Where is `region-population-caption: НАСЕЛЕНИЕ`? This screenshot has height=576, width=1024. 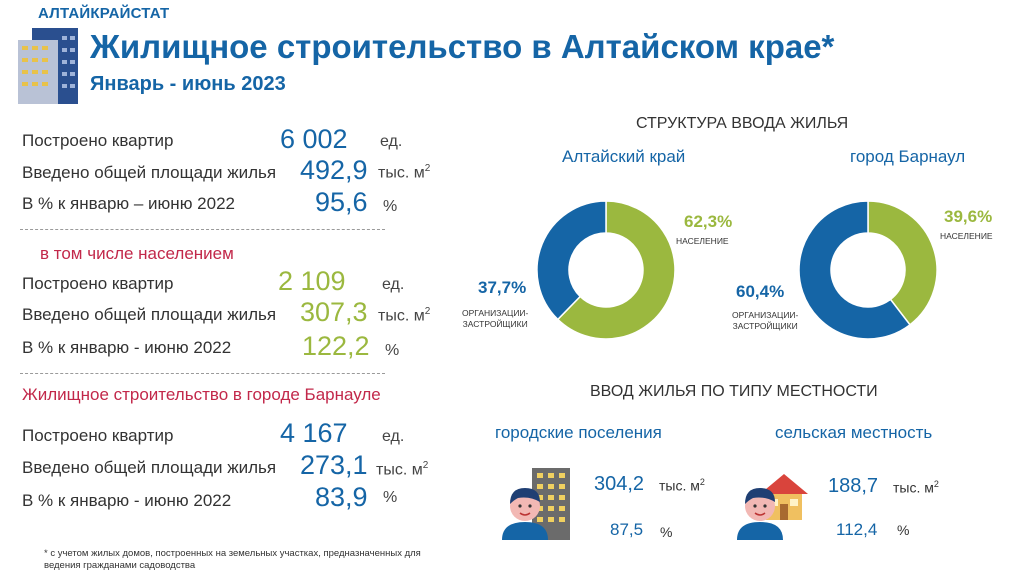 region-population-caption: НАСЕЛЕНИЕ is located at coordinates (702, 241).